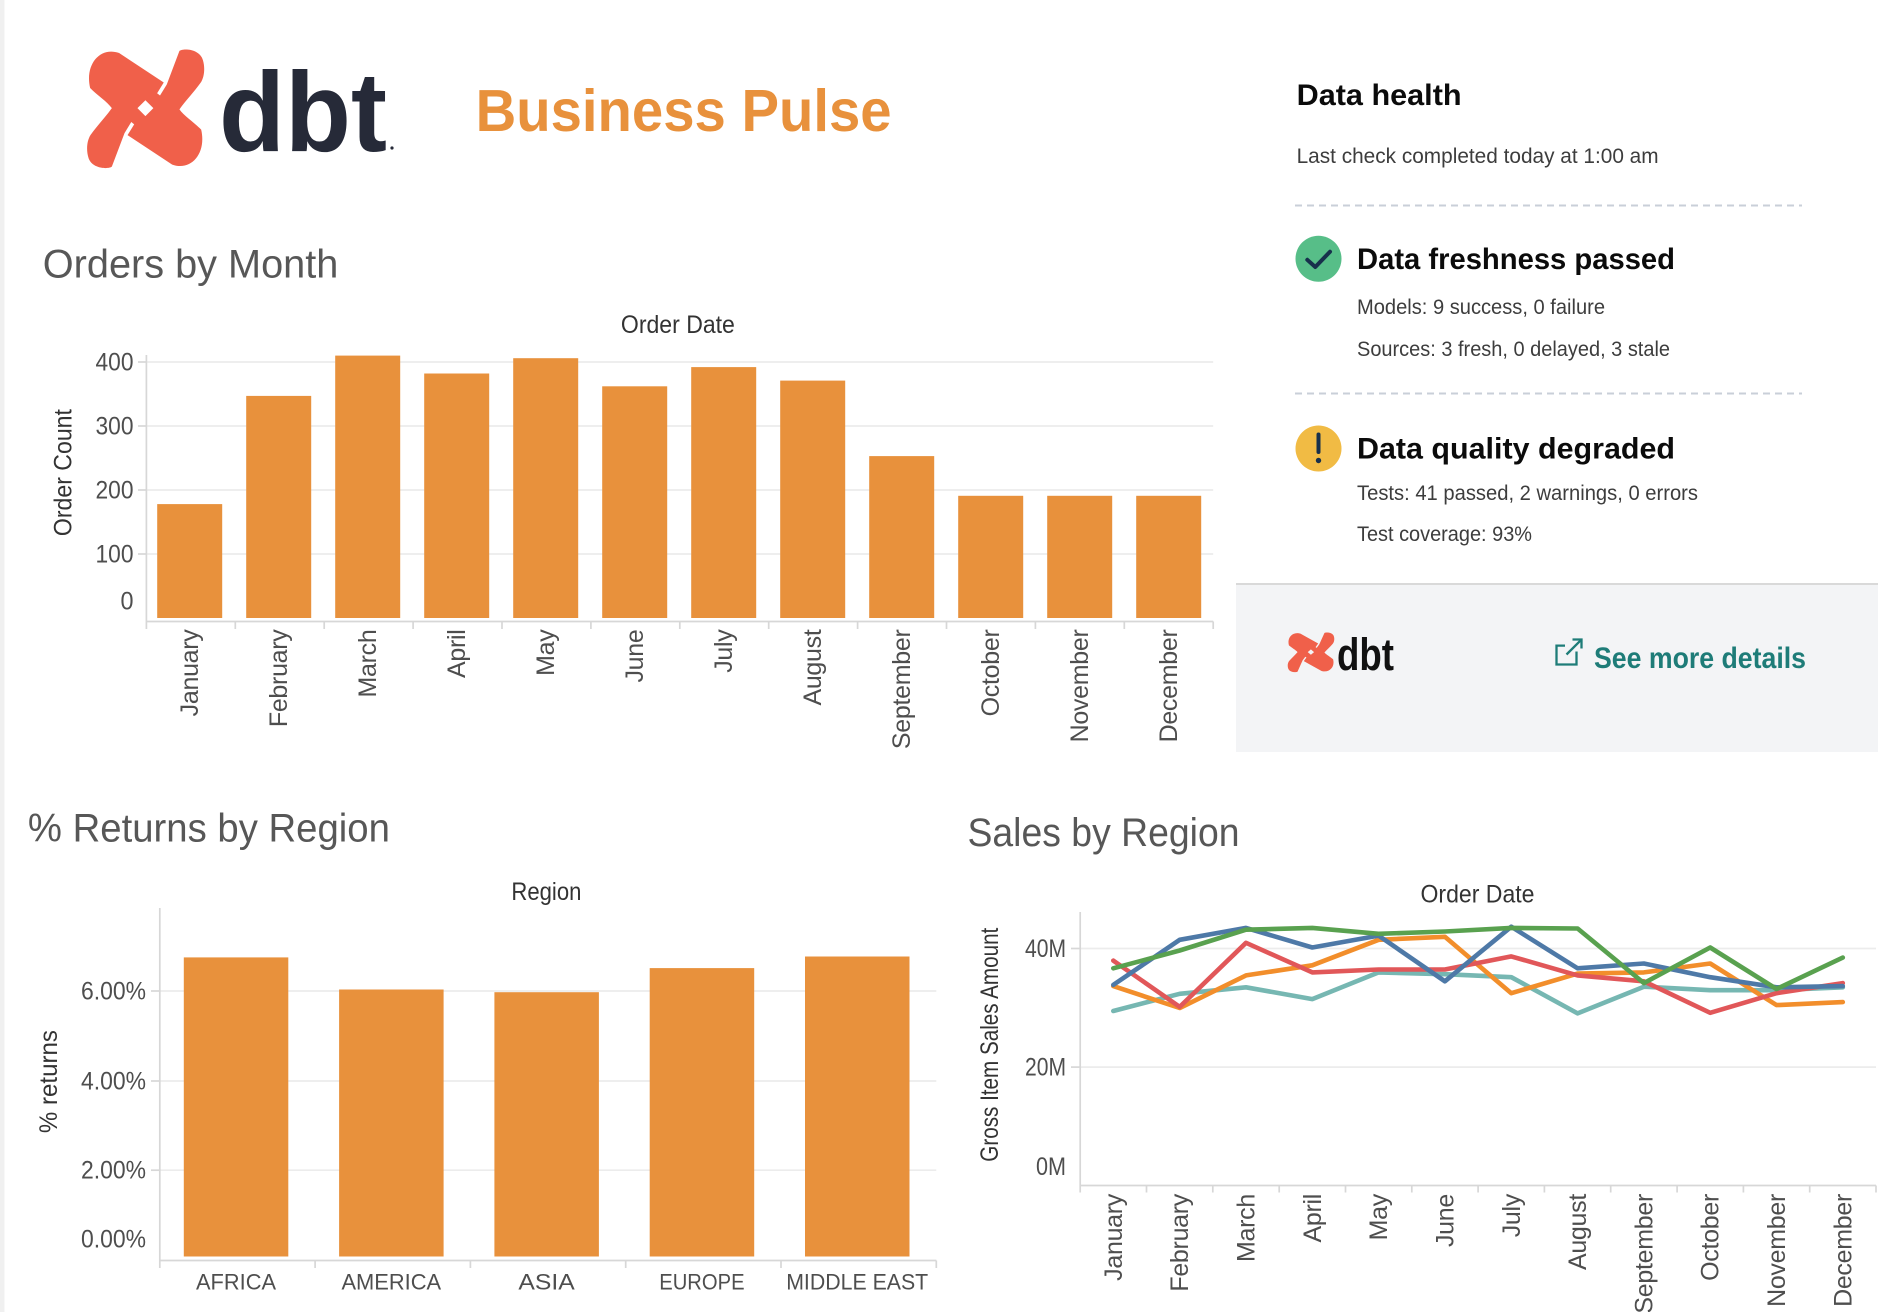 The height and width of the screenshot is (1312, 1878). Describe the element at coordinates (857, 1282) in the screenshot. I see `svg-text: MIDDLE EAST` at that location.